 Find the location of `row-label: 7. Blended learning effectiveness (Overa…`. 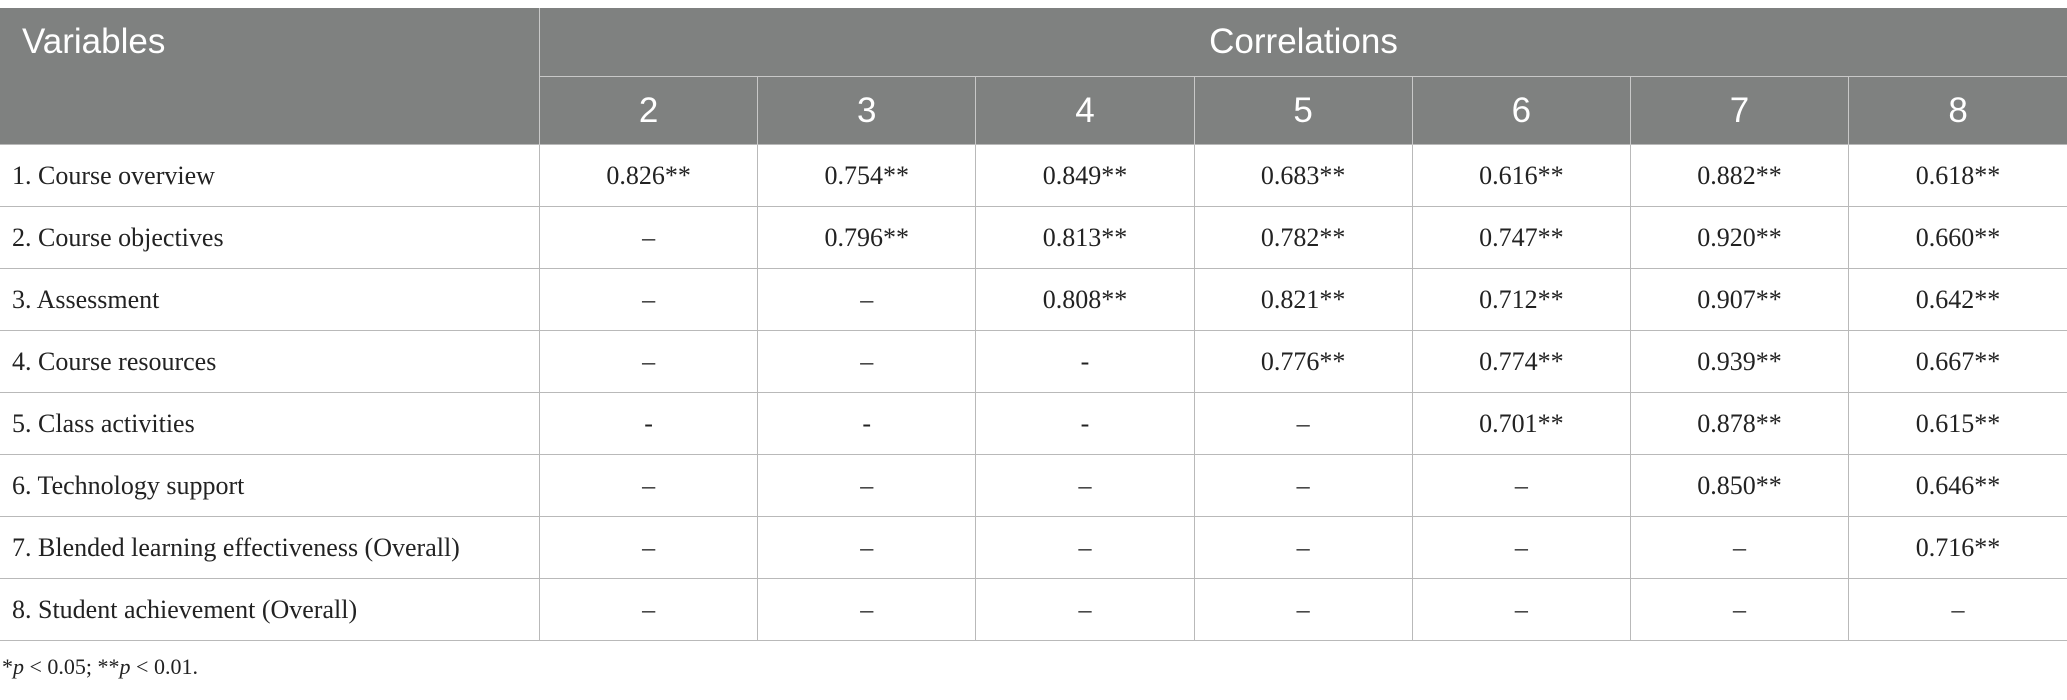

row-label: 7. Blended learning effectiveness (Overa… is located at coordinates (270, 547).